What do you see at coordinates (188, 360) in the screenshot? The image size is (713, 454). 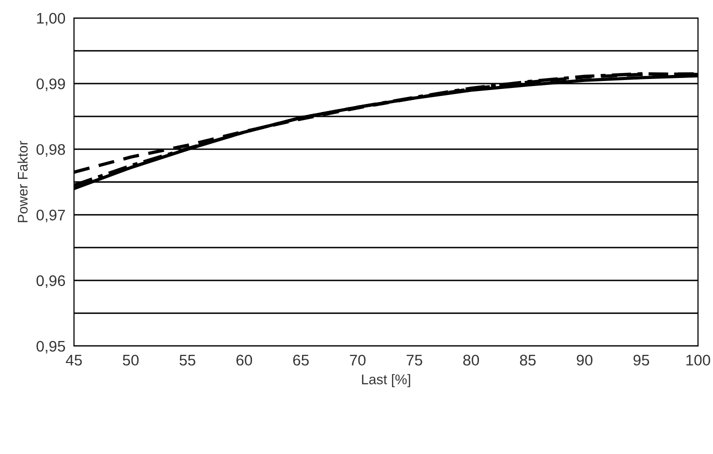 I see `x-tick-label: 55` at bounding box center [188, 360].